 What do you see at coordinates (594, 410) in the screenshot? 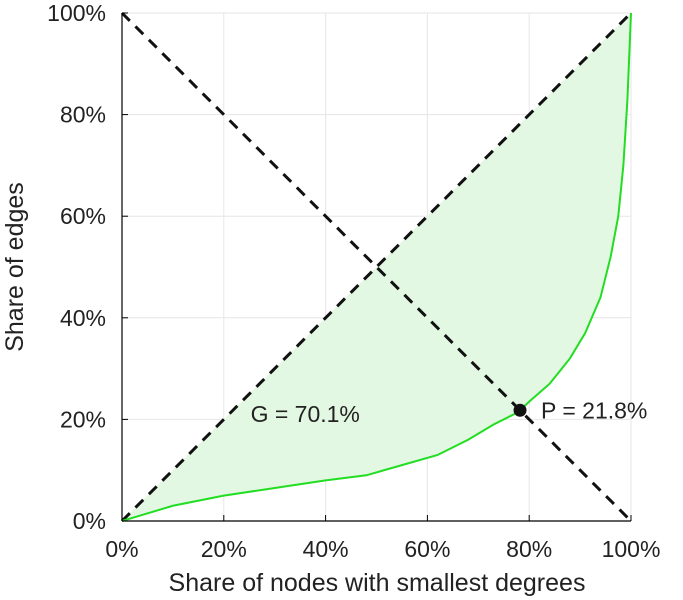
I see `point-p-label: P = 21.8%` at bounding box center [594, 410].